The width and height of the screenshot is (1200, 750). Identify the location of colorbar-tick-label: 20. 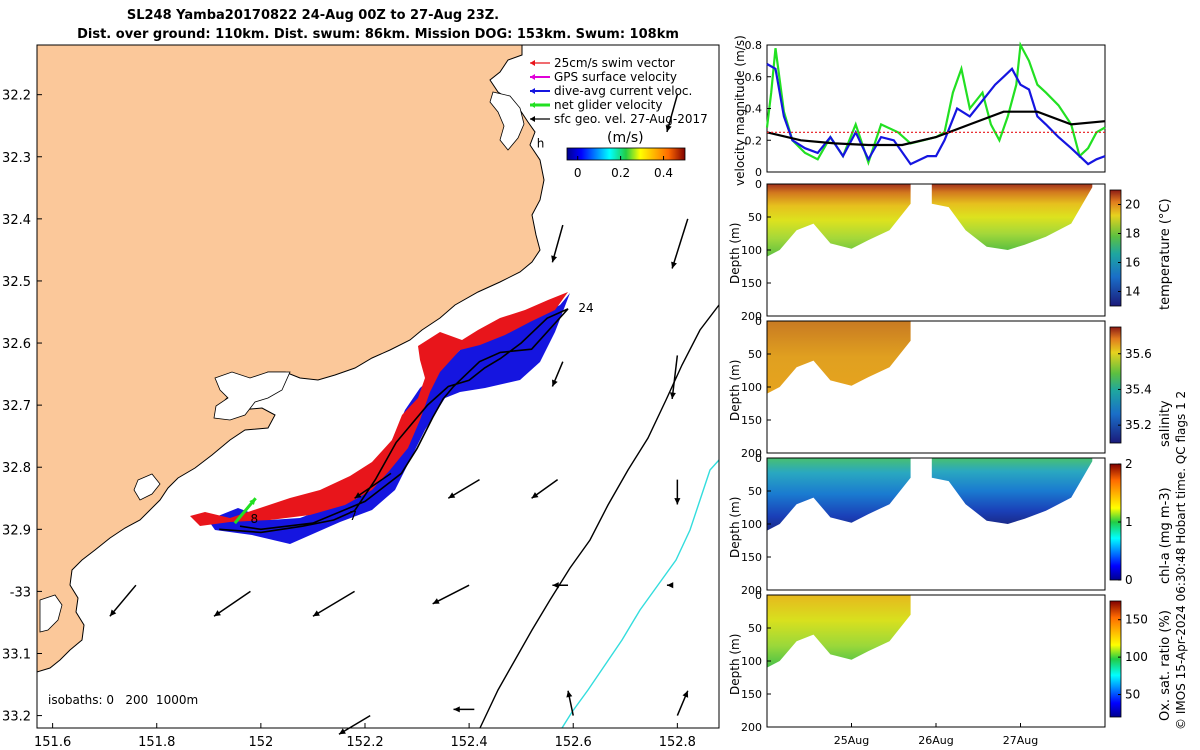
(1132, 205).